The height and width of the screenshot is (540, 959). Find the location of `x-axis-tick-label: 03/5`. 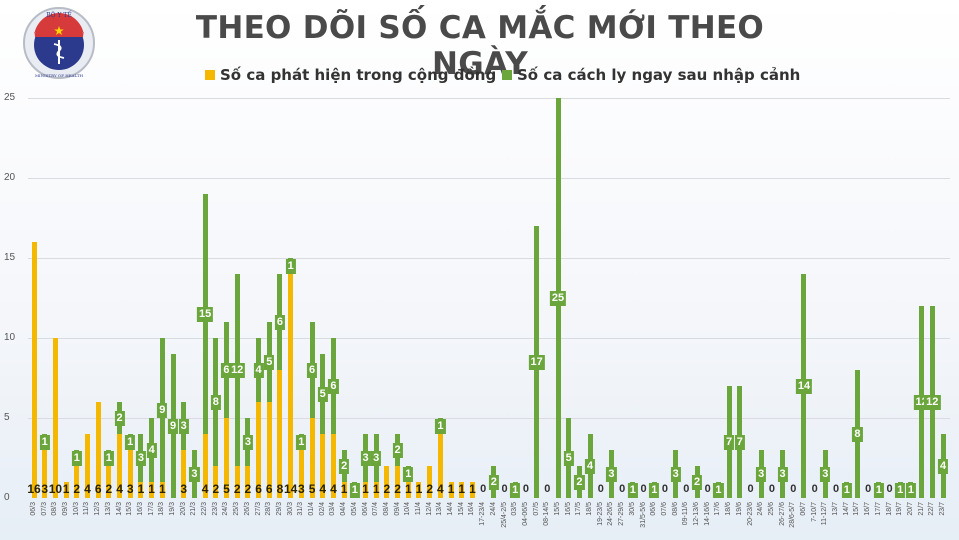

x-axis-tick-label: 03/5 is located at coordinates (515, 509).